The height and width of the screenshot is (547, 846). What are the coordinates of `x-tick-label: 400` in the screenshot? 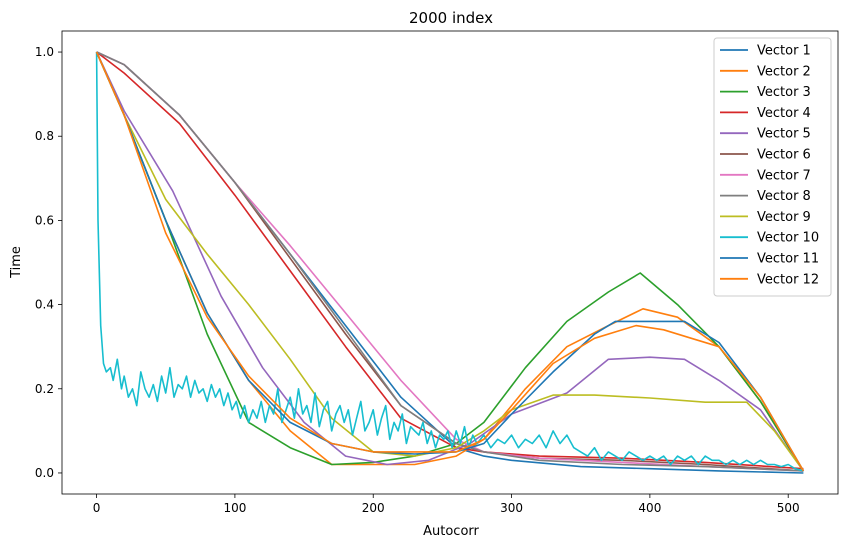 It's located at (649, 508).